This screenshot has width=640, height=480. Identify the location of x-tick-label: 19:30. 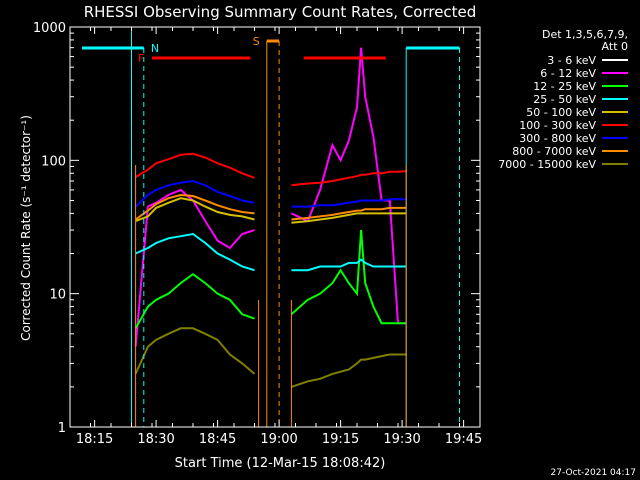
(401, 439).